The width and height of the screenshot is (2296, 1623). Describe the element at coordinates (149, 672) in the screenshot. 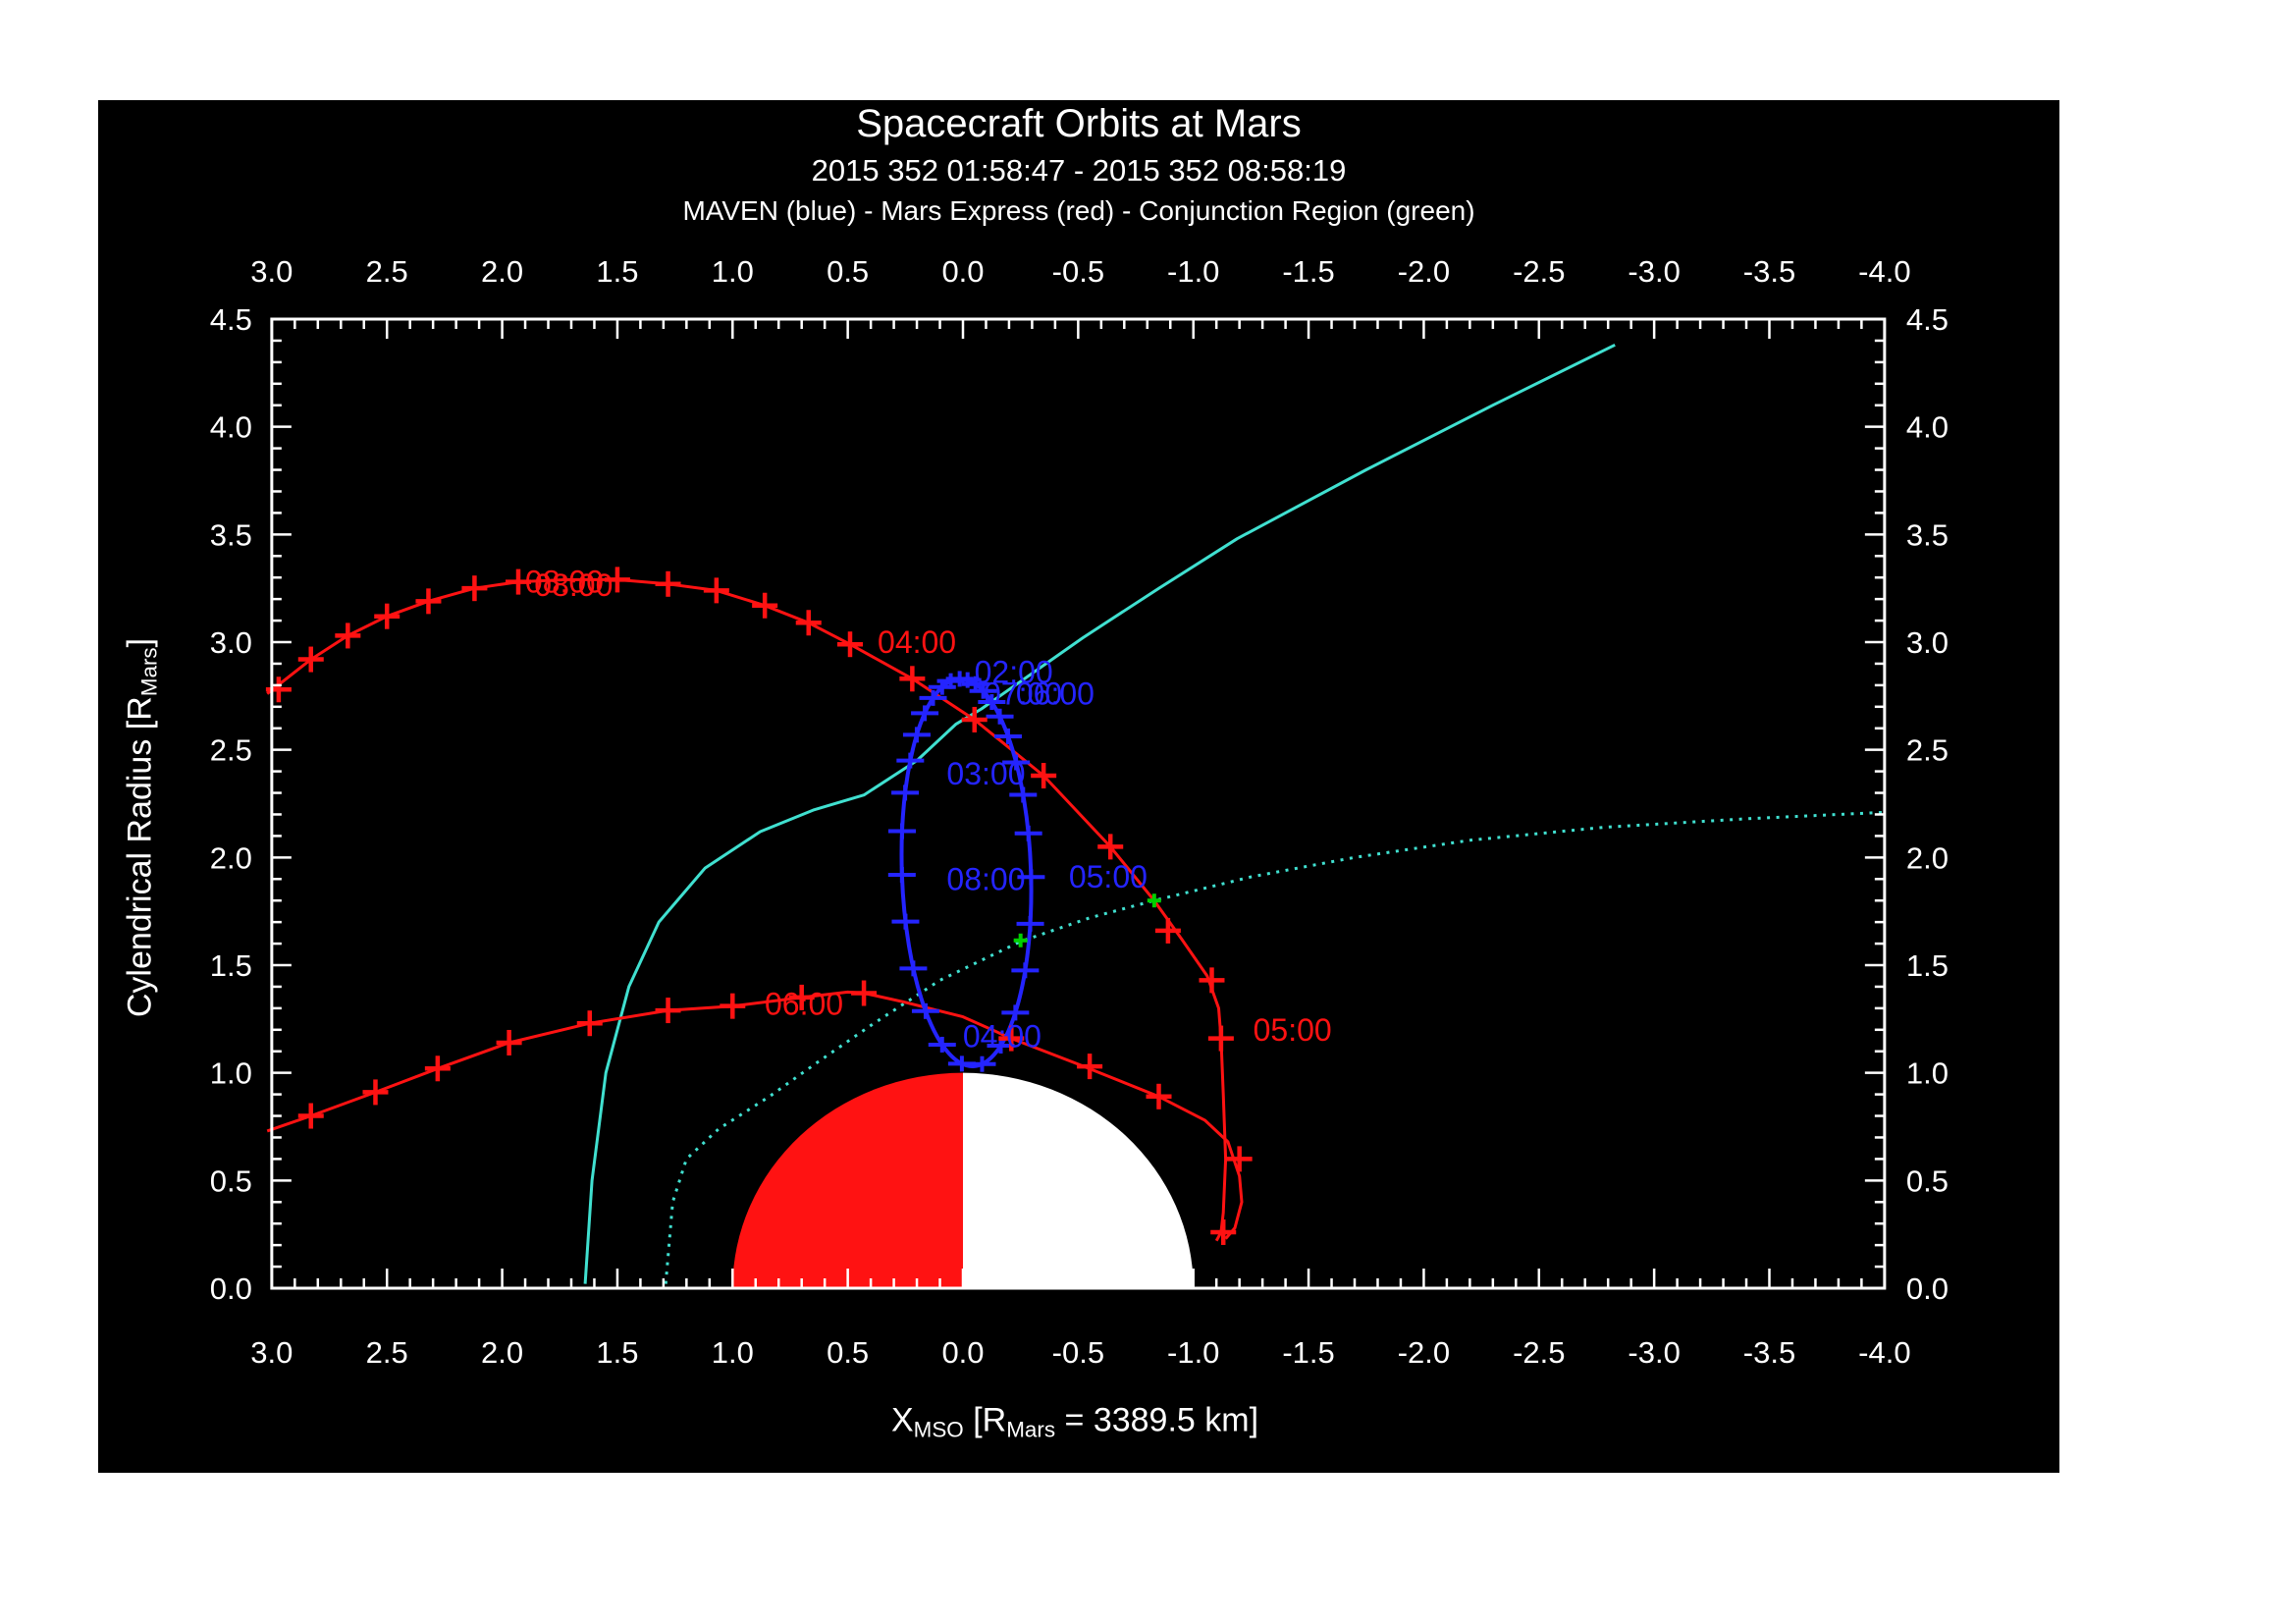

I see `y-axis-title-sub-mars: Mars` at that location.